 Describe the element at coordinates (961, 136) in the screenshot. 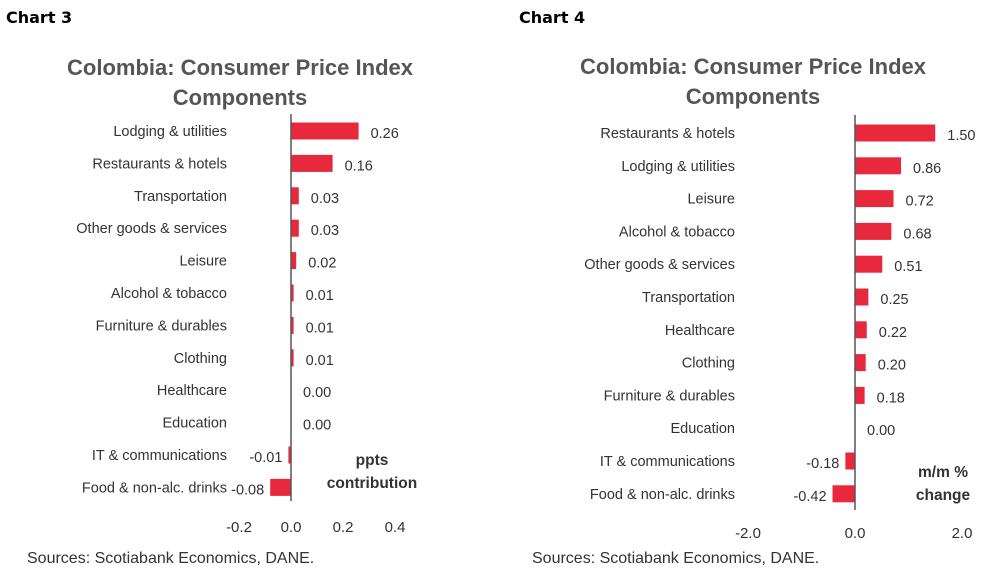

I see `data-label: 1.50` at that location.